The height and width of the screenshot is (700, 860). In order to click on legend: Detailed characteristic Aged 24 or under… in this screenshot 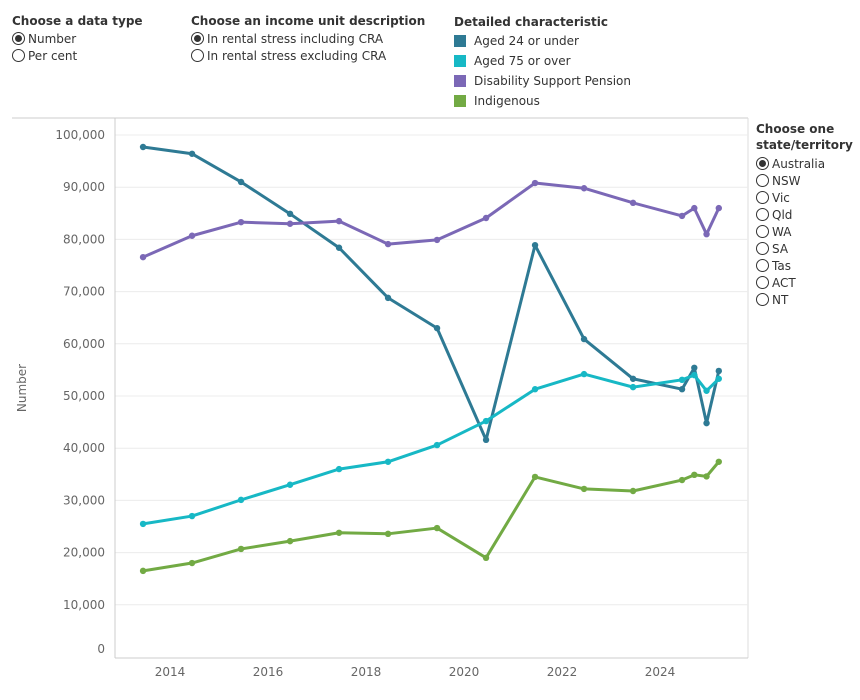, I will do `click(542, 63)`.